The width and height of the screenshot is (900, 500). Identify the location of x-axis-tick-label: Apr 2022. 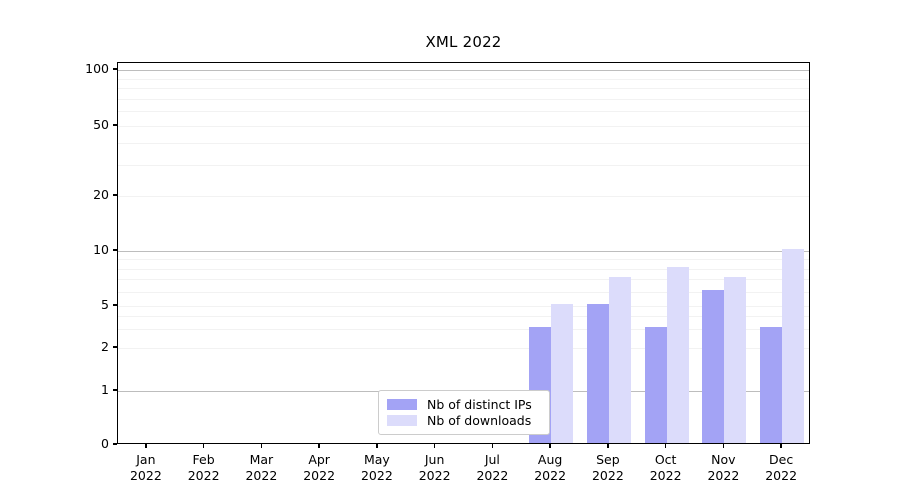
(319, 467).